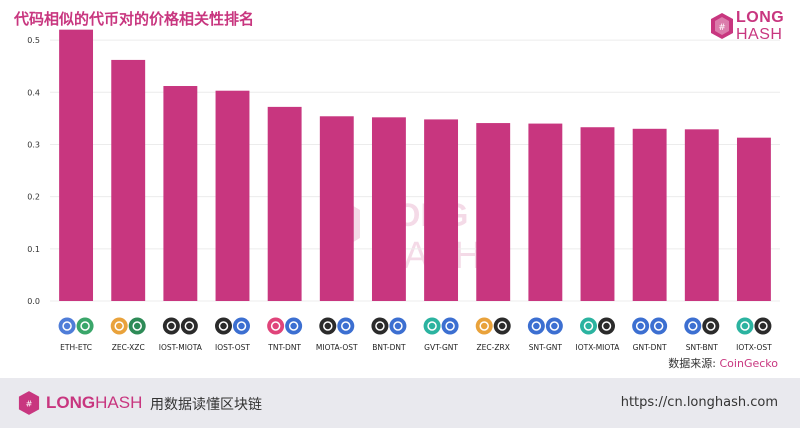 Image resolution: width=800 pixels, height=428 pixels. Describe the element at coordinates (33, 197) in the screenshot. I see `y-tick-label: 0.2` at that location.